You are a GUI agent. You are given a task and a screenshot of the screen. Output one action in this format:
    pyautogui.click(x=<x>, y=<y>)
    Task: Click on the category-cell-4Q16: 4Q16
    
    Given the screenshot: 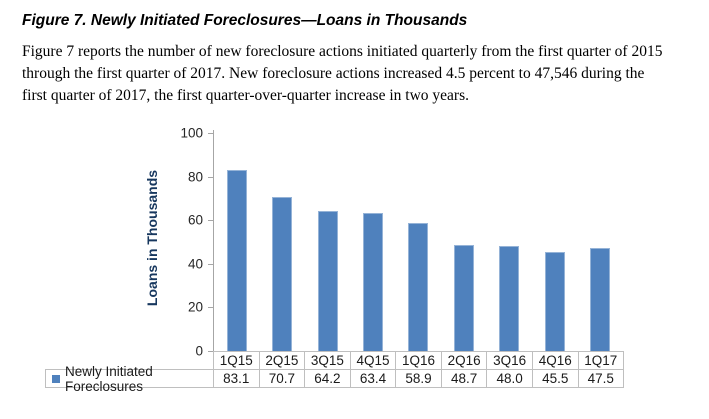 What is the action you would take?
    pyautogui.click(x=555, y=360)
    